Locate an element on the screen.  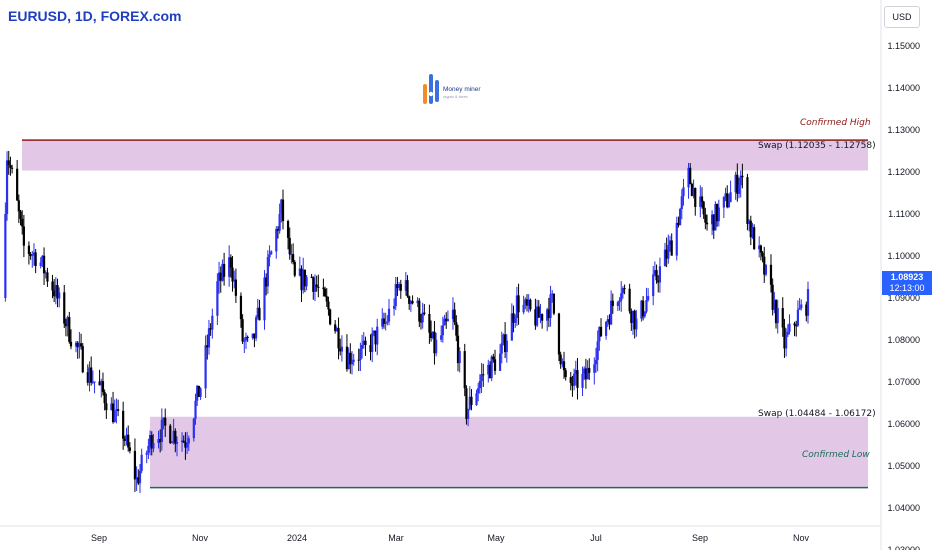
x-tick-label: Jul is located at coordinates (596, 538).